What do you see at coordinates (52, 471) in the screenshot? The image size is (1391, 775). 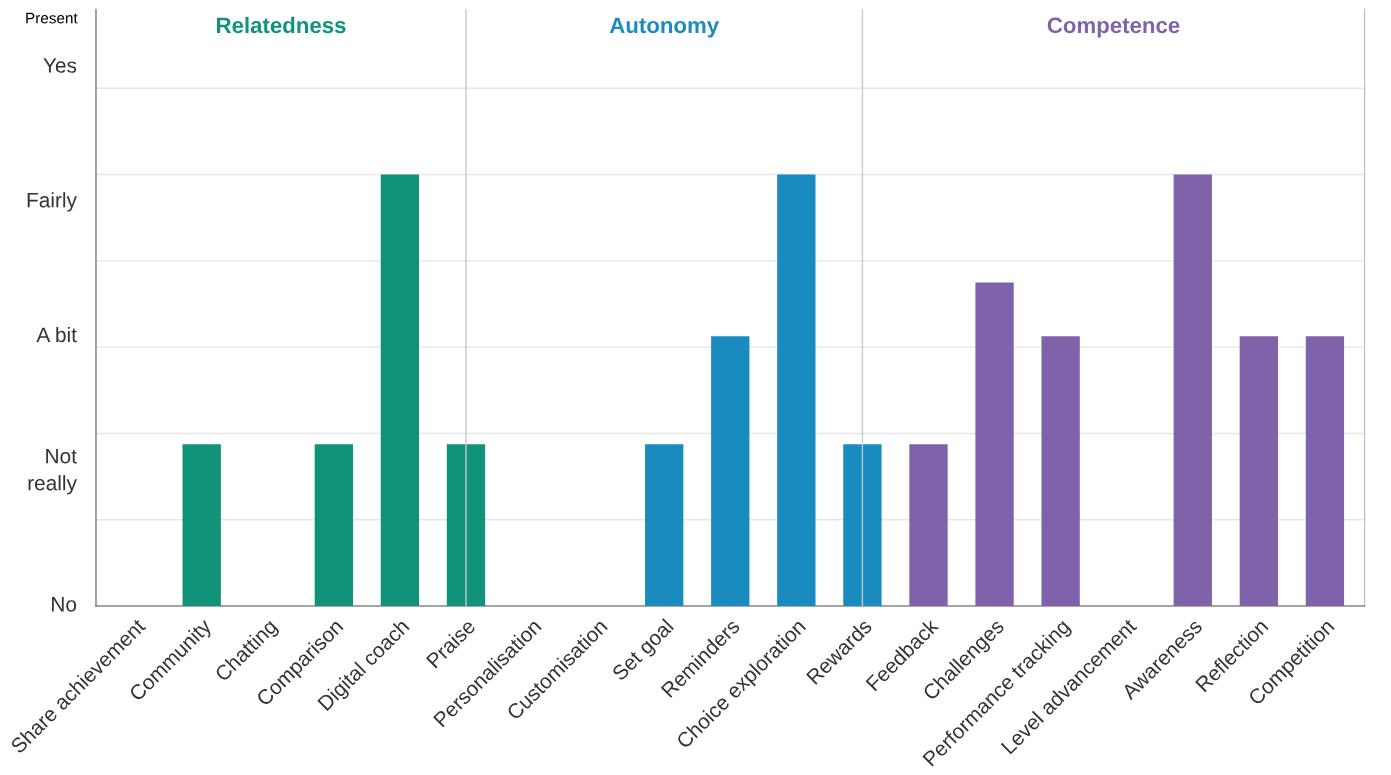 I see `text: Not really` at bounding box center [52, 471].